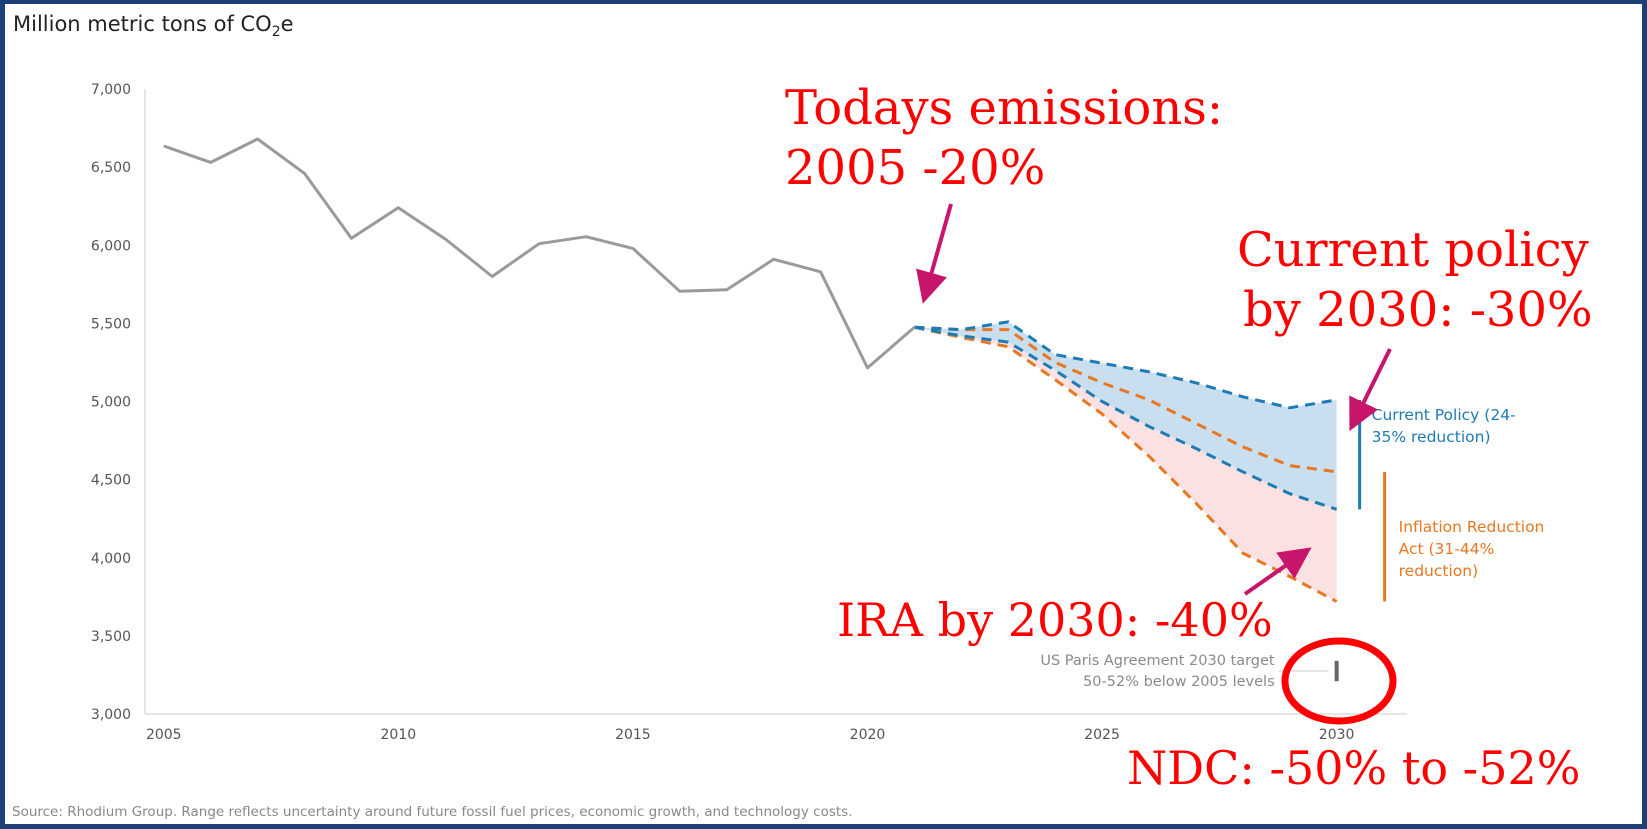 The image size is (1647, 829). Describe the element at coordinates (868, 735) in the screenshot. I see `x-tick-label: 2020` at that location.